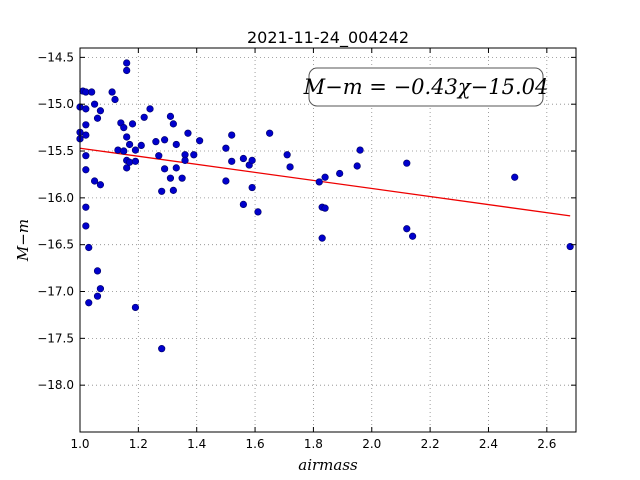 The height and width of the screenshot is (480, 640). Describe the element at coordinates (196, 444) in the screenshot. I see `x-tick-label: 1.4` at that location.